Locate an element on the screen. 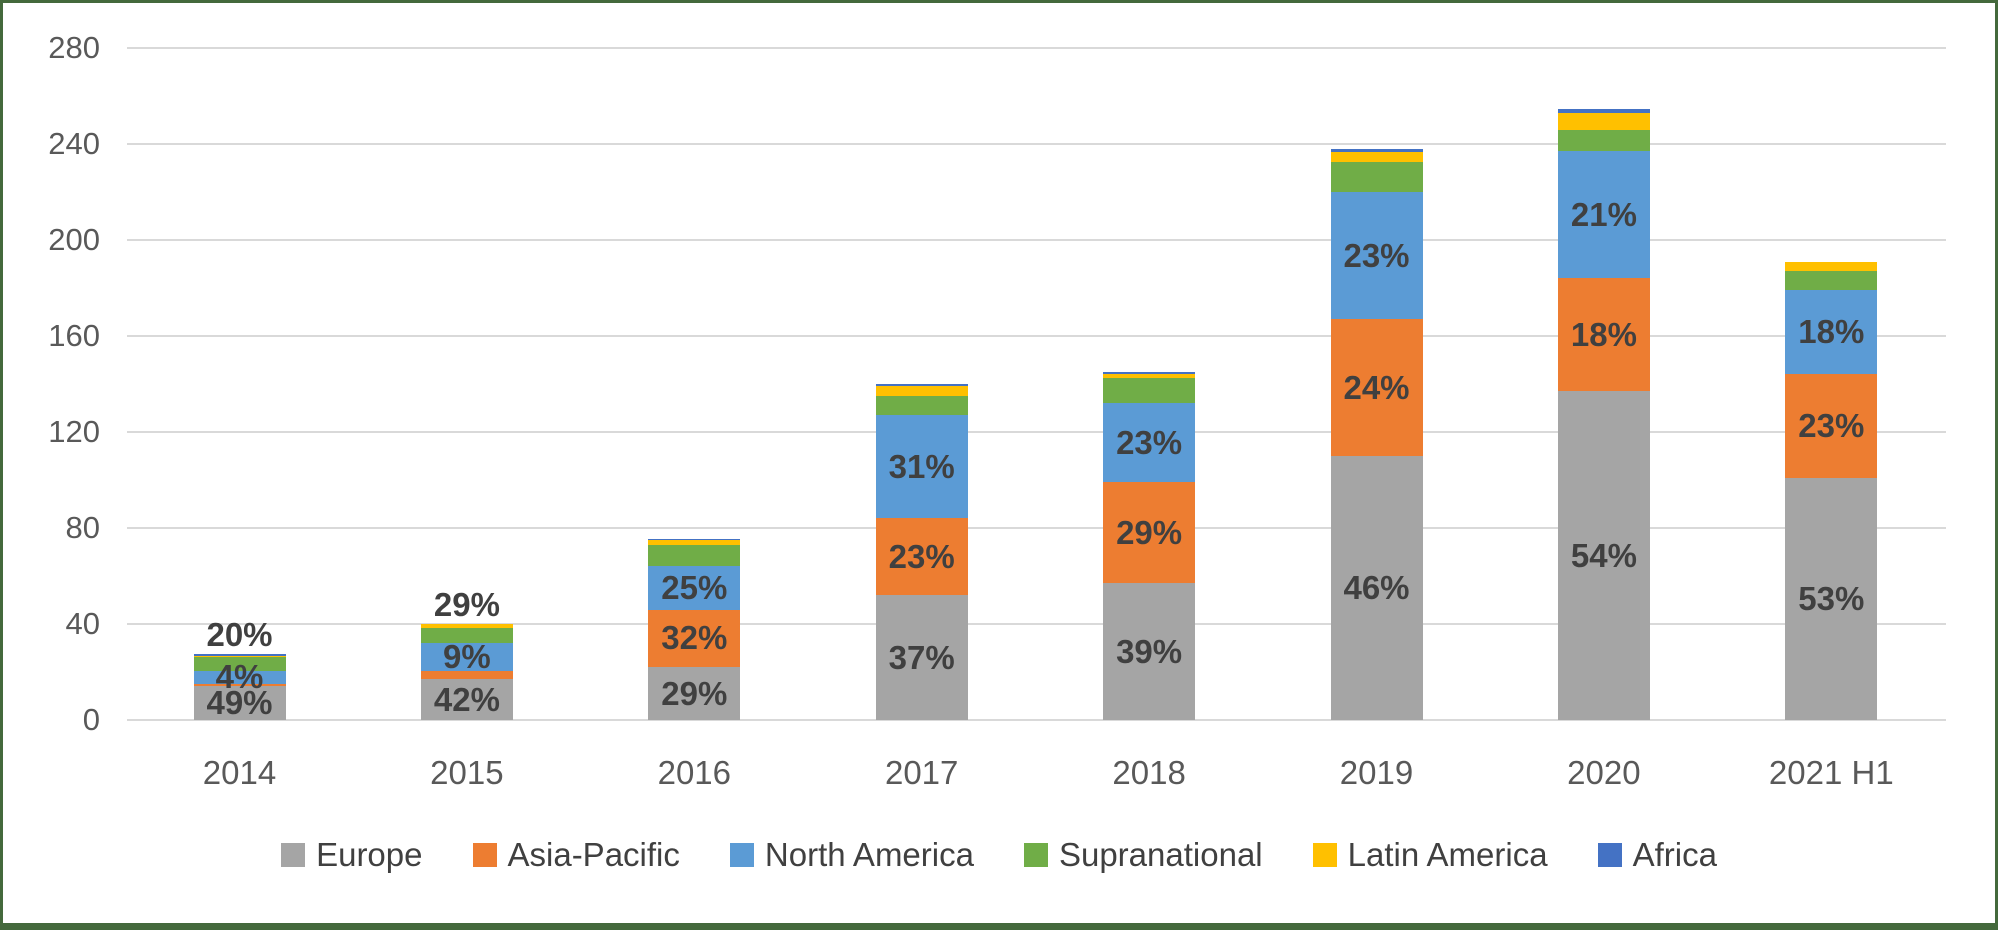  legend-label: Europe is located at coordinates (369, 854).